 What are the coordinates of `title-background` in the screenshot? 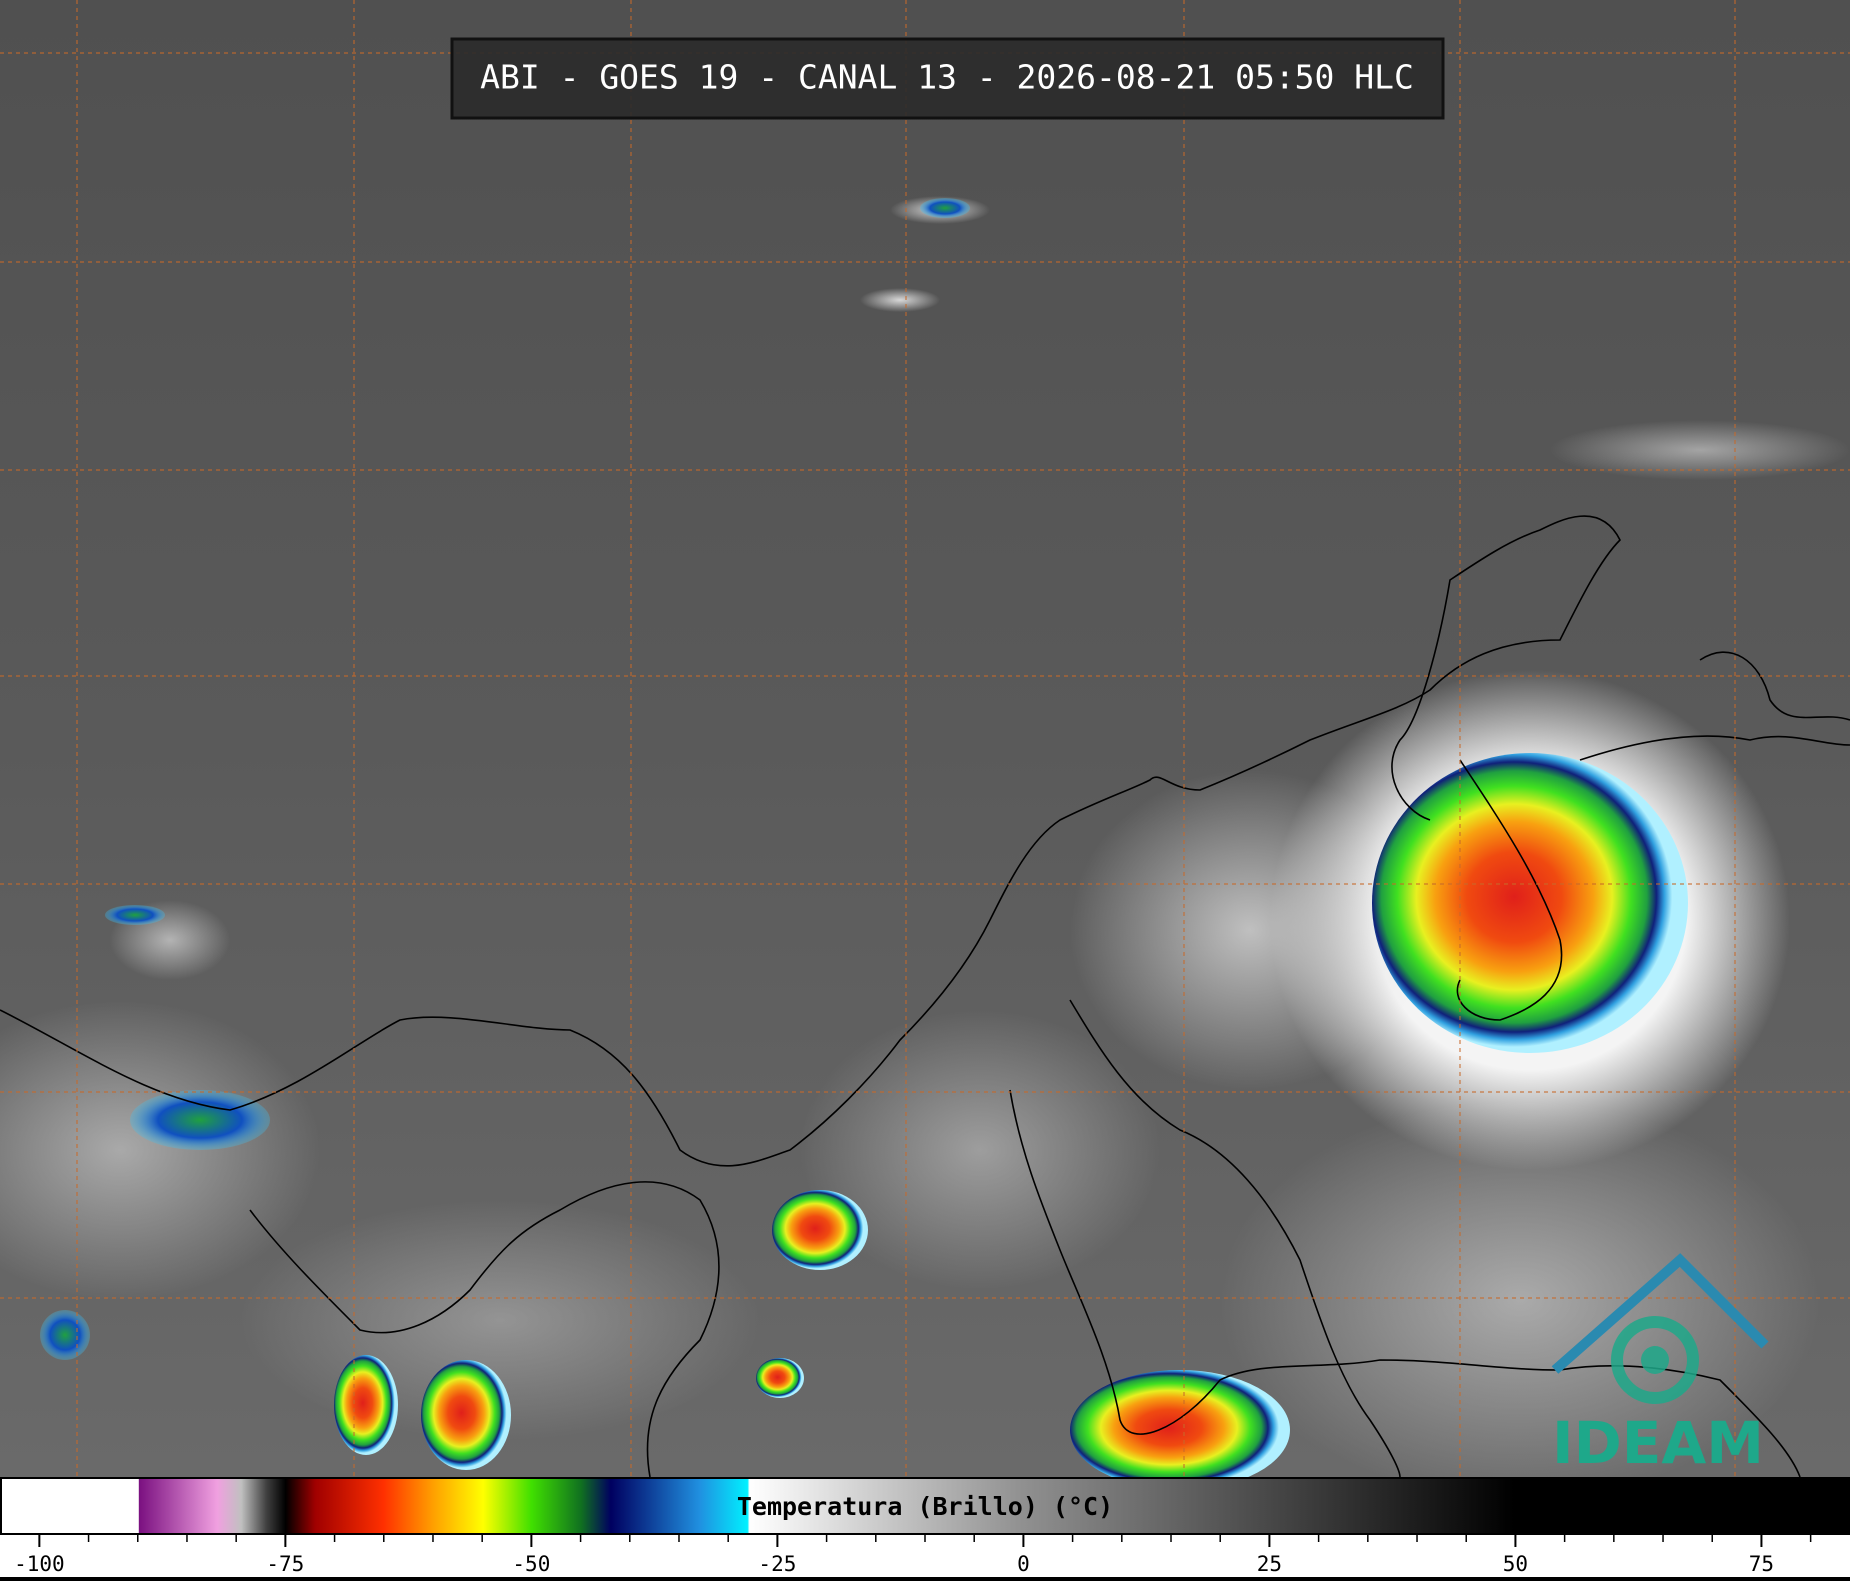 It's located at (947, 78).